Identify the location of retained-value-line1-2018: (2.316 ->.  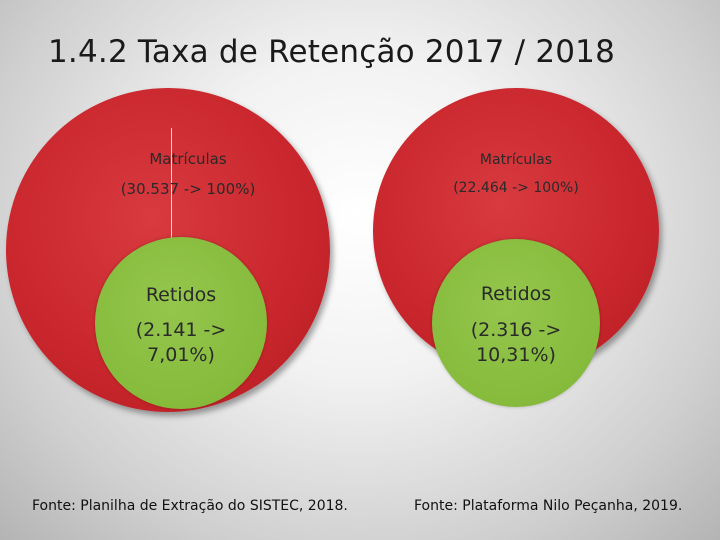
(516, 330).